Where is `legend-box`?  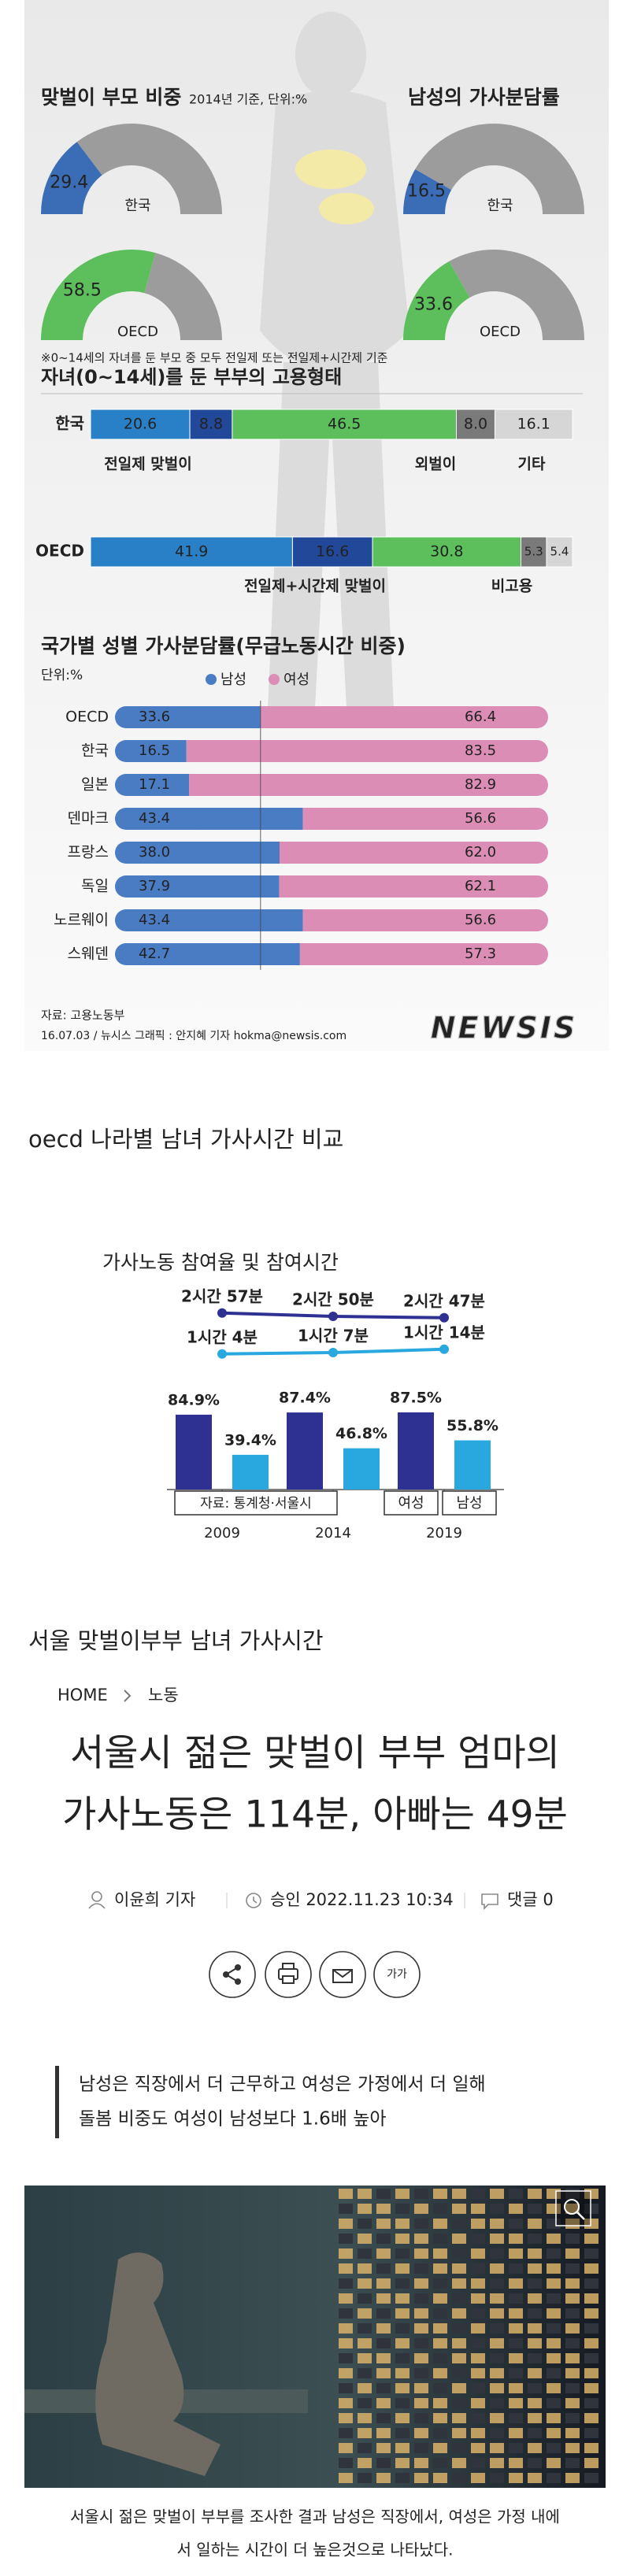
legend-box is located at coordinates (469, 1503).